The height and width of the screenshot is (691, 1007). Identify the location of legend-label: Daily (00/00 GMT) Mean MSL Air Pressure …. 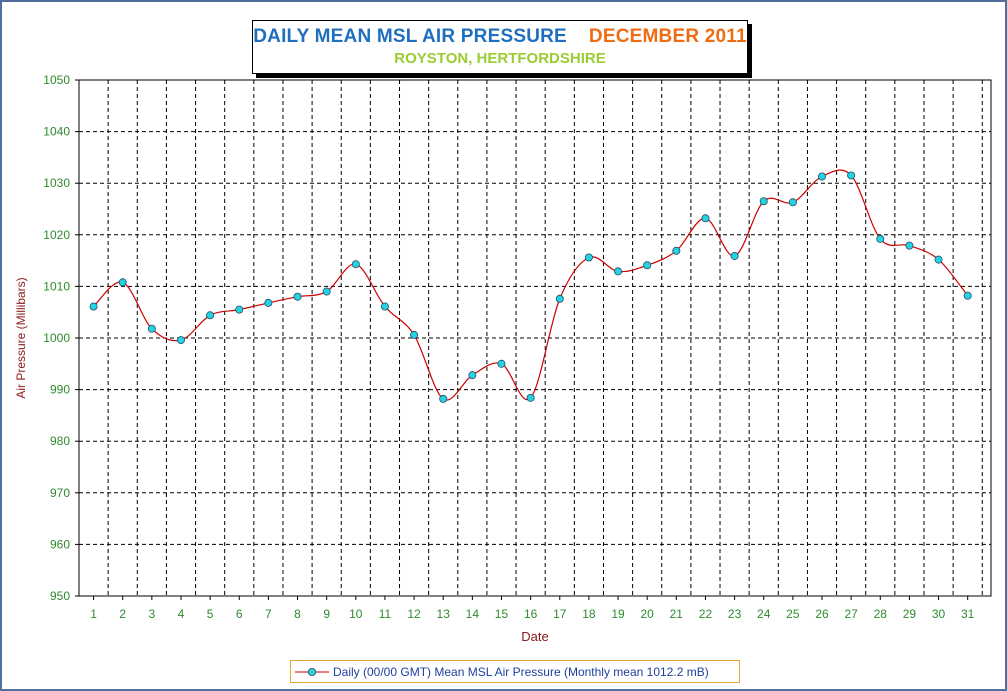
(521, 671).